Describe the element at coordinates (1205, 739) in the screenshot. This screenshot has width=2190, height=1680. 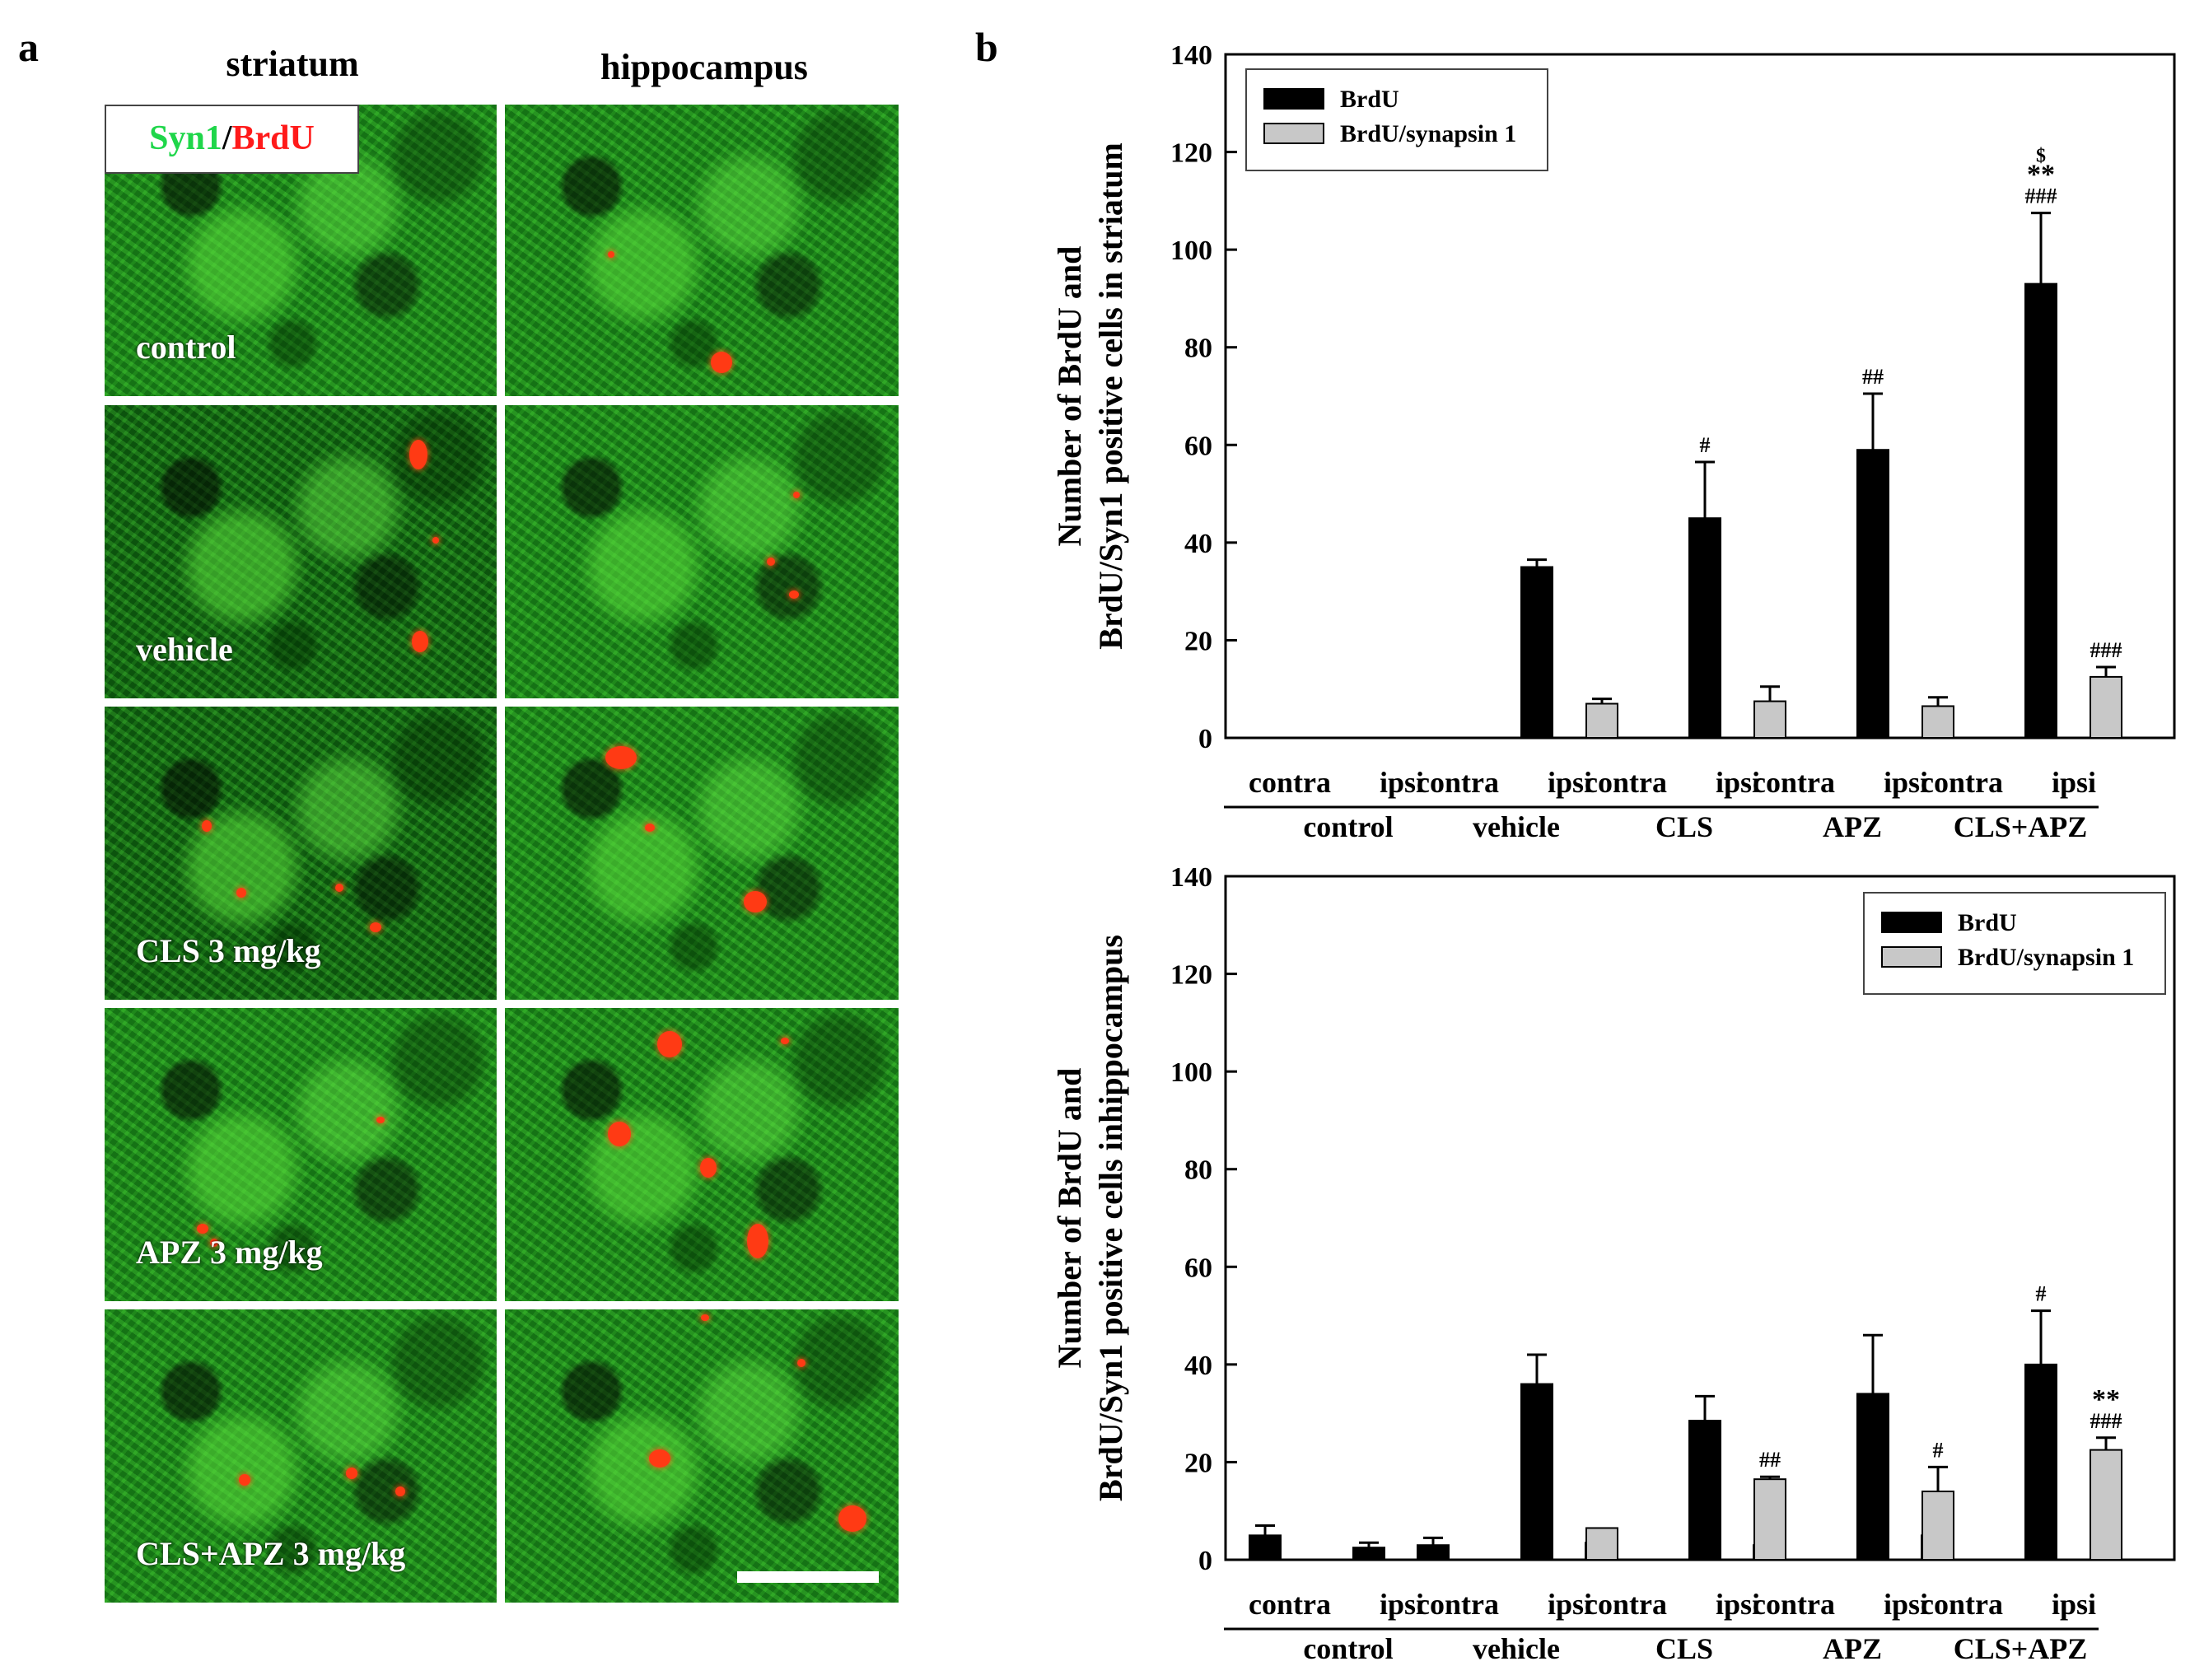
I see `y-tick-label: 0` at that location.